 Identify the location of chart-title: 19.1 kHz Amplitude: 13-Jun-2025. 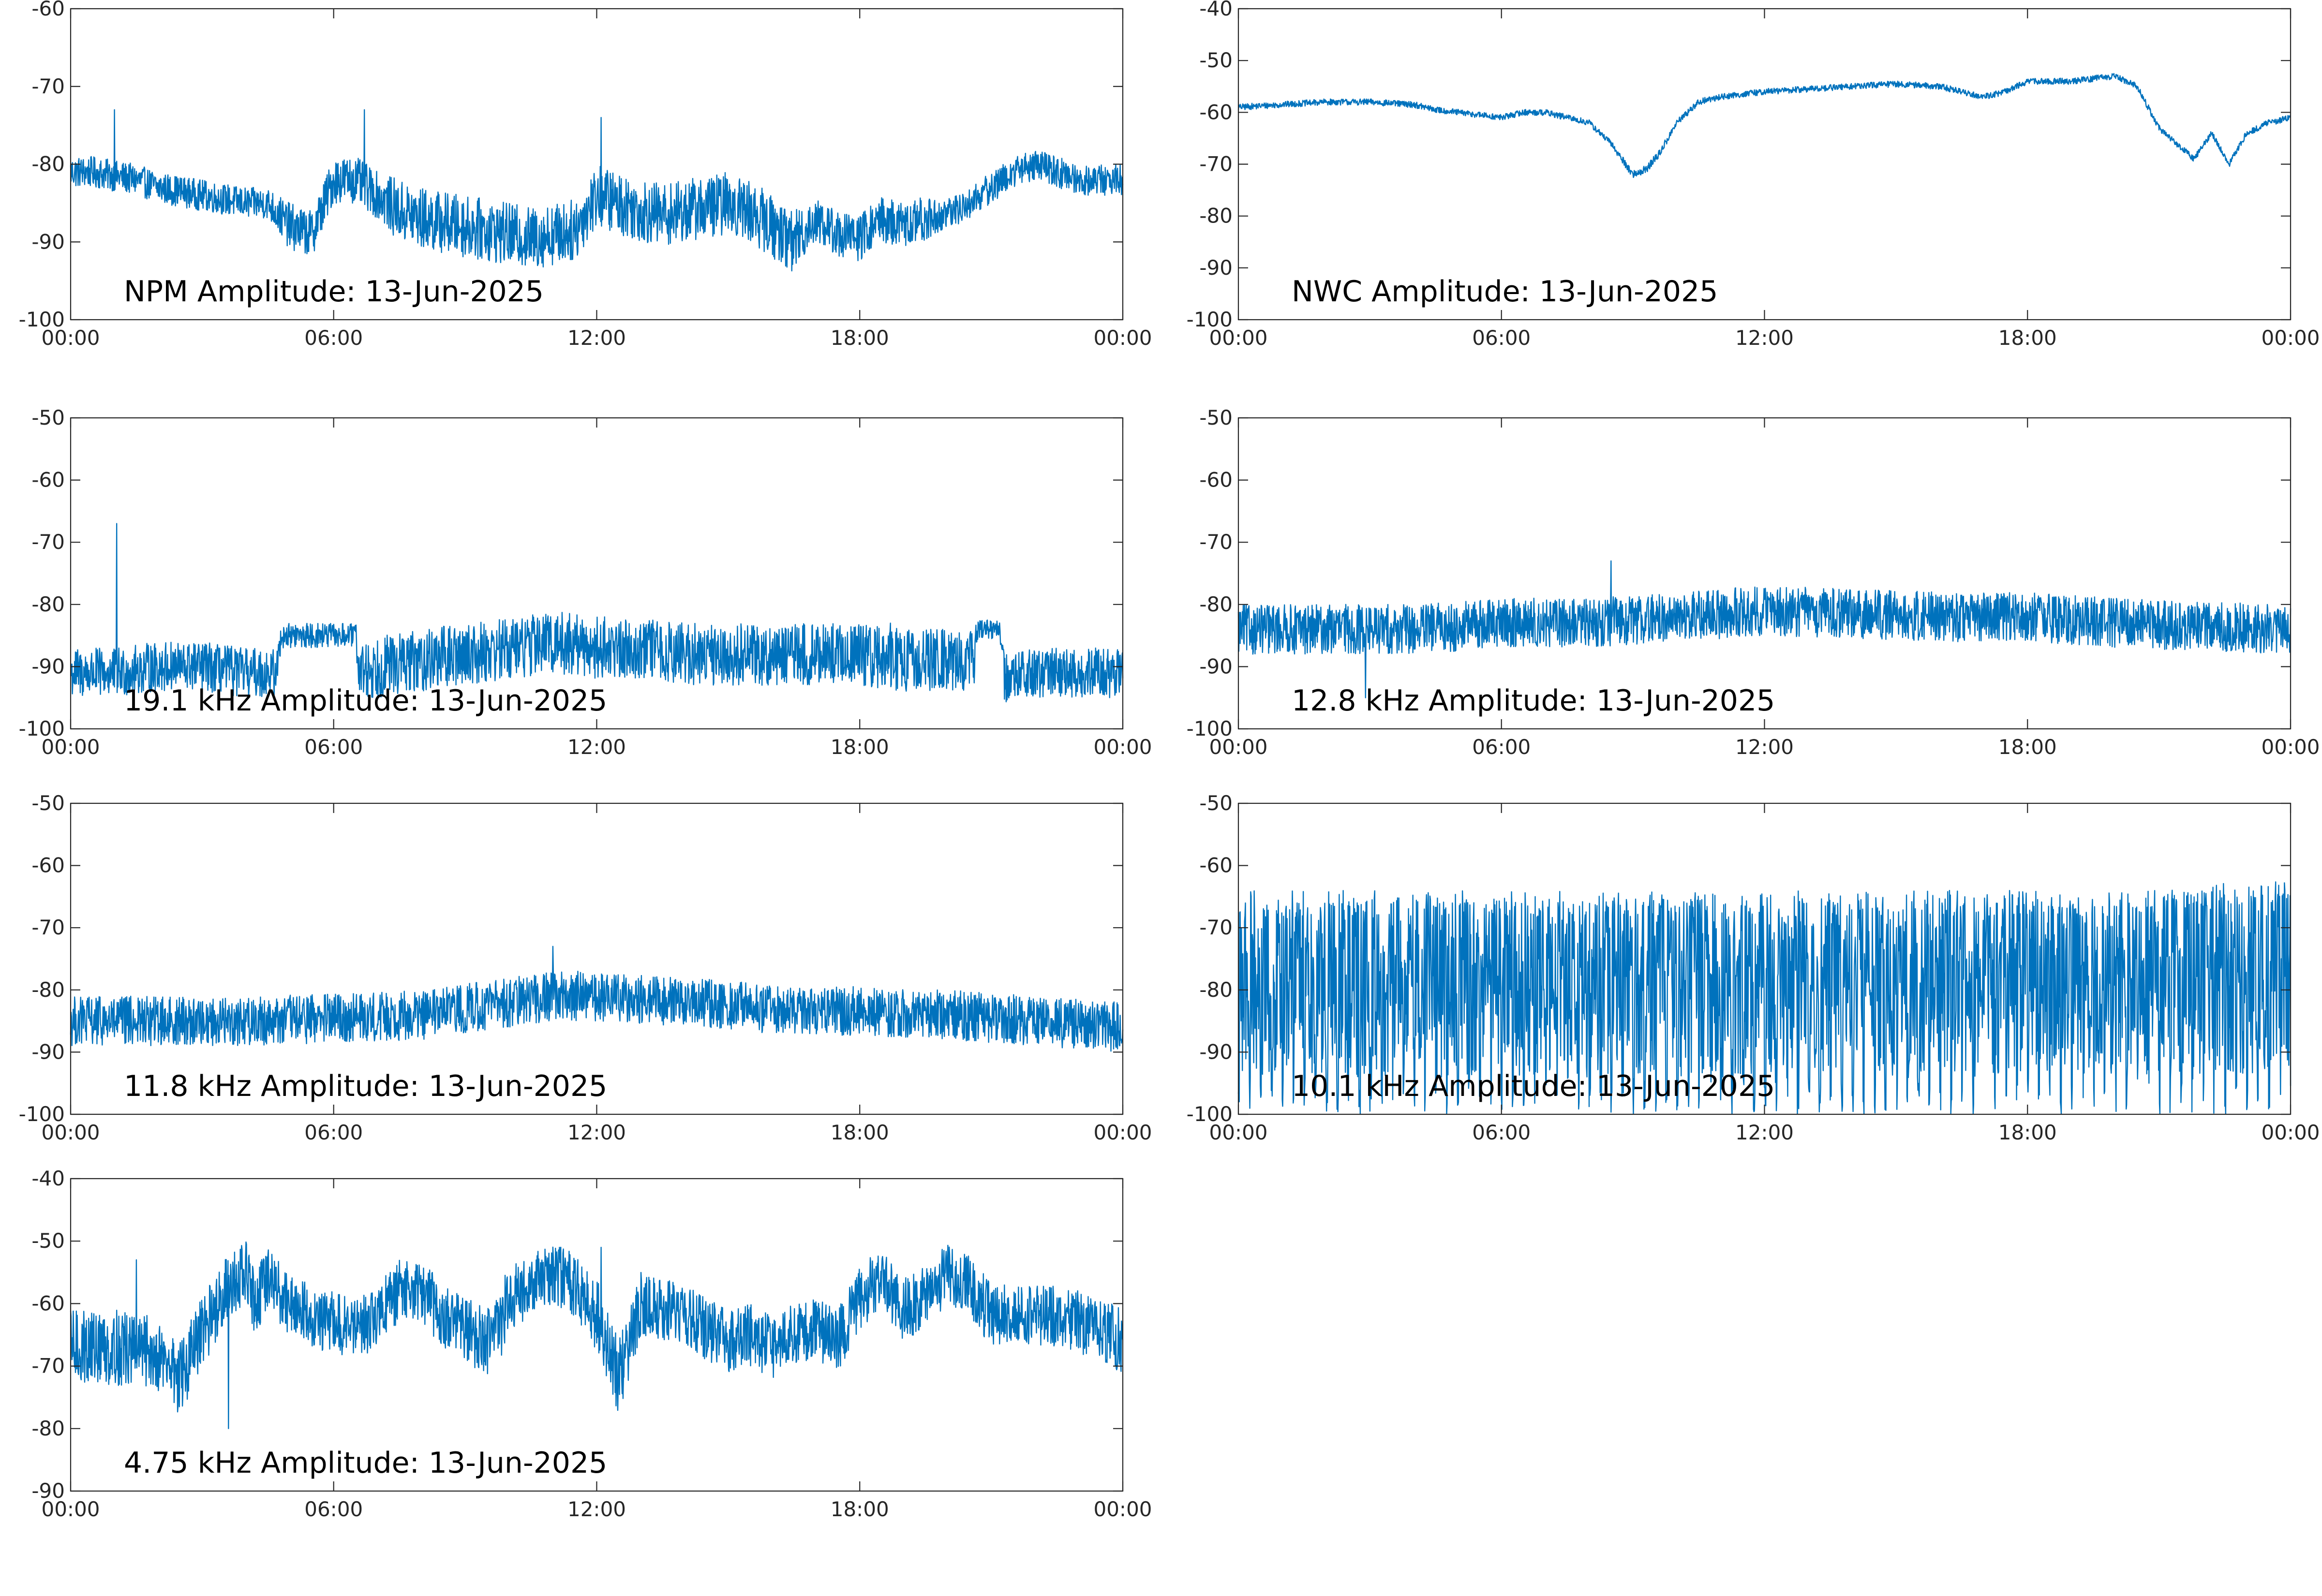
(365, 701).